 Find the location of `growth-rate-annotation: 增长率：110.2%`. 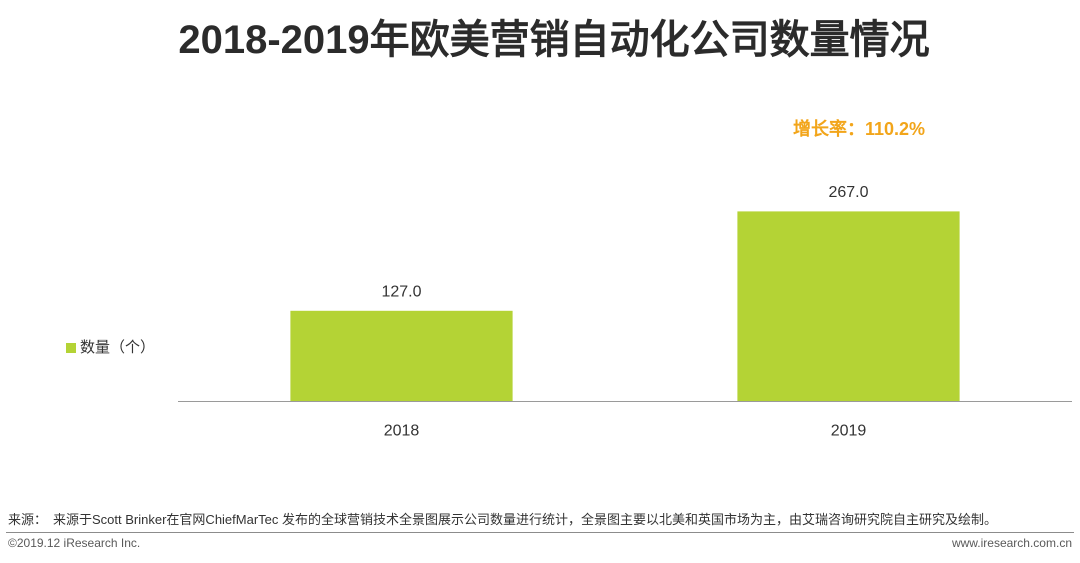

growth-rate-annotation: 增长率：110.2% is located at coordinates (859, 129).